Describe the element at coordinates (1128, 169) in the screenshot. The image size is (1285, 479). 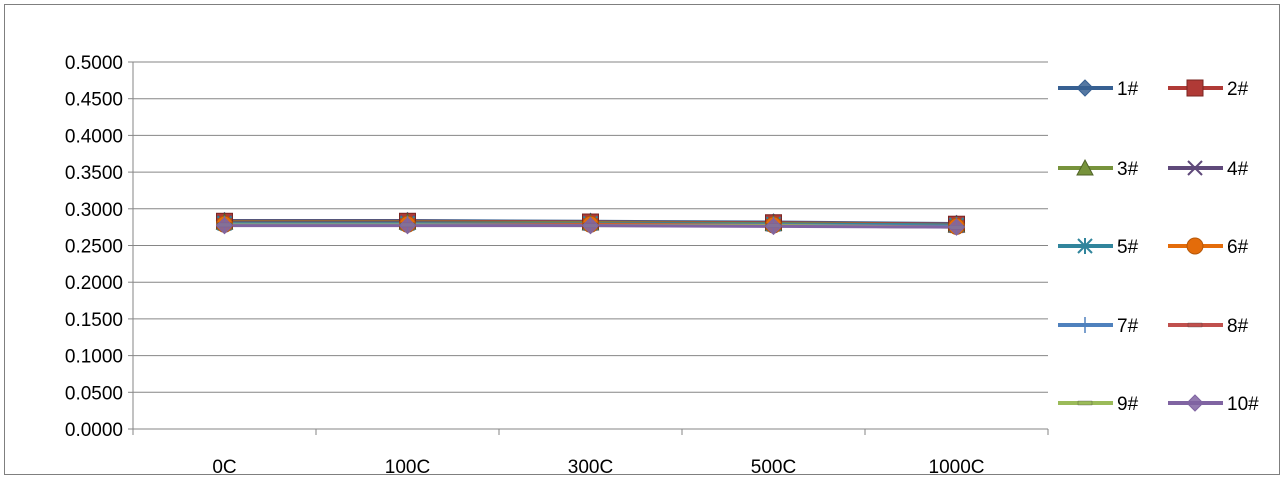
I see `legend-label: 3#` at that location.